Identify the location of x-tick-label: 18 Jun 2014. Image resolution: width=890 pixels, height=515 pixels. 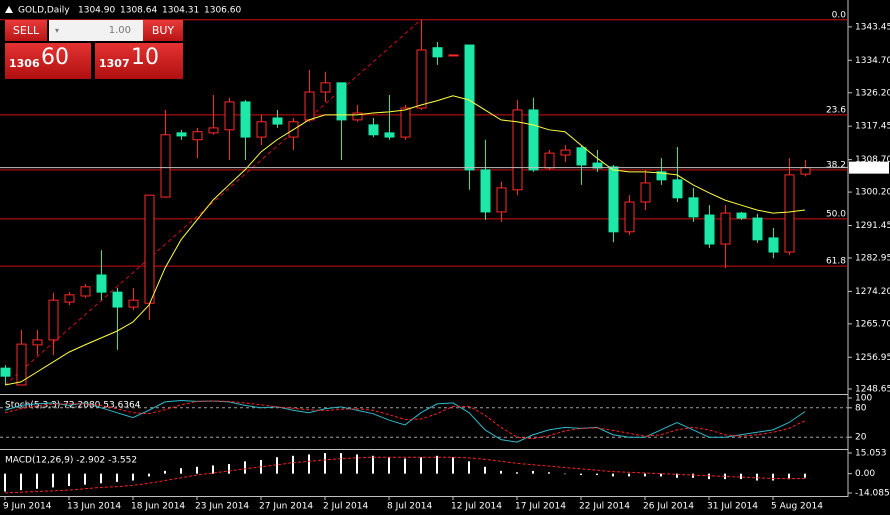
(158, 507).